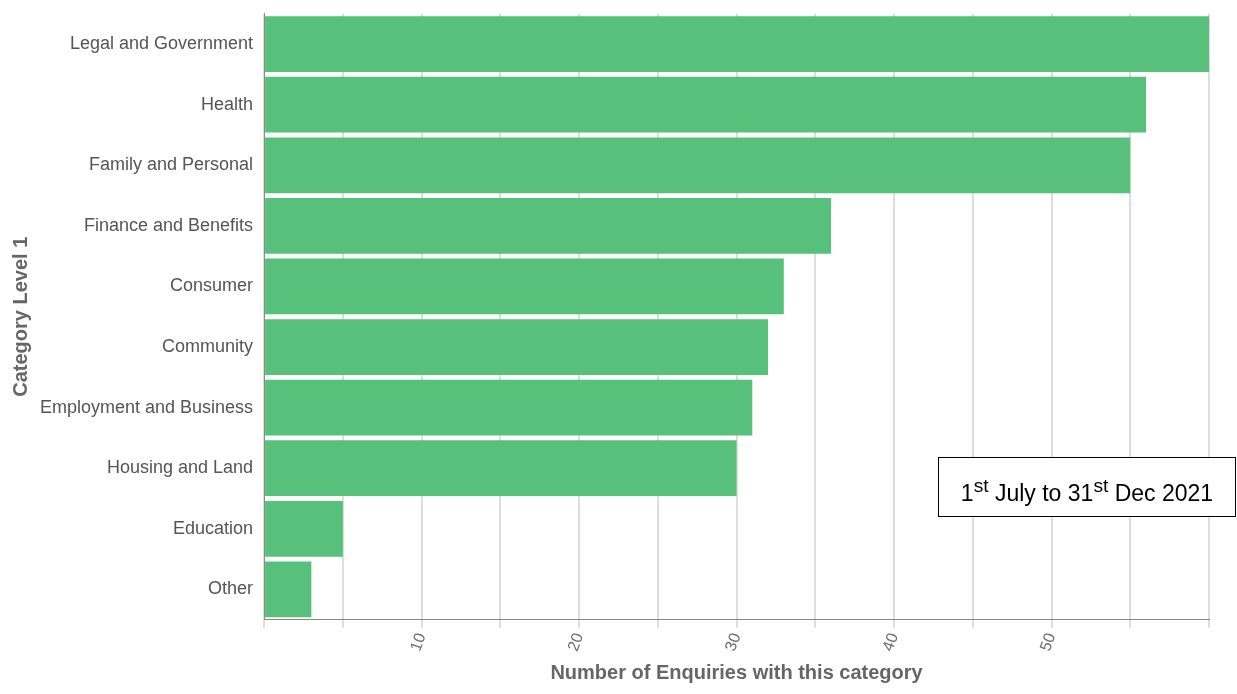  What do you see at coordinates (231, 588) in the screenshot?
I see `y-tick-label: Other` at bounding box center [231, 588].